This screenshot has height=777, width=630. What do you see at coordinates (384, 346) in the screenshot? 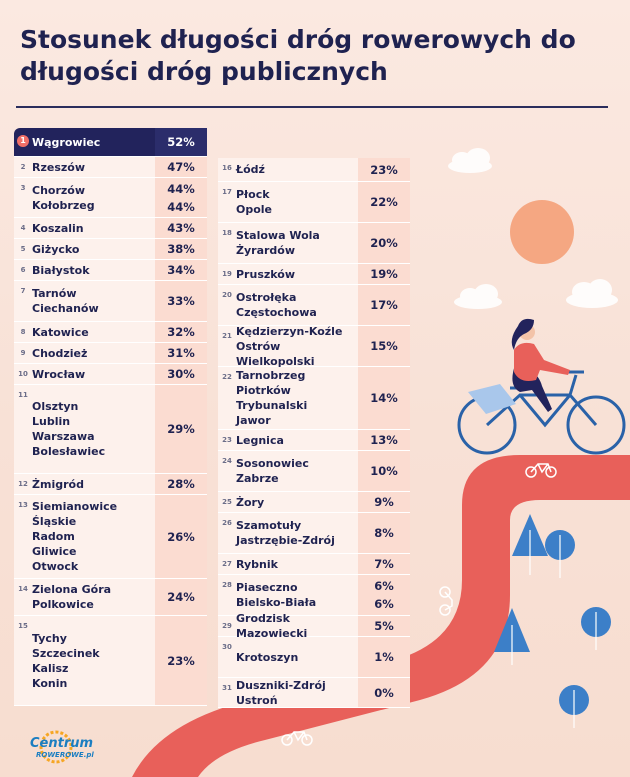
I see `percent-label: 15%` at bounding box center [384, 346].